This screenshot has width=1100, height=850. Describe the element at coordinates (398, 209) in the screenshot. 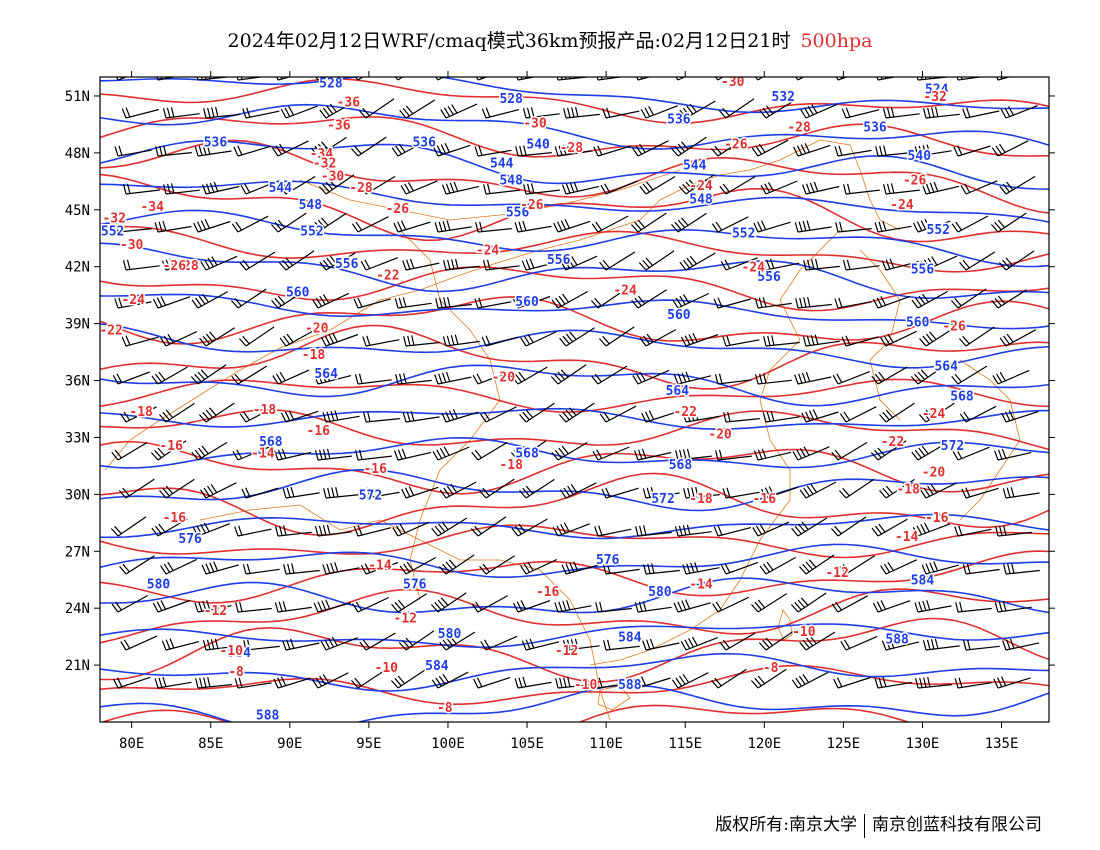

I see `temperature-label: -26` at that location.